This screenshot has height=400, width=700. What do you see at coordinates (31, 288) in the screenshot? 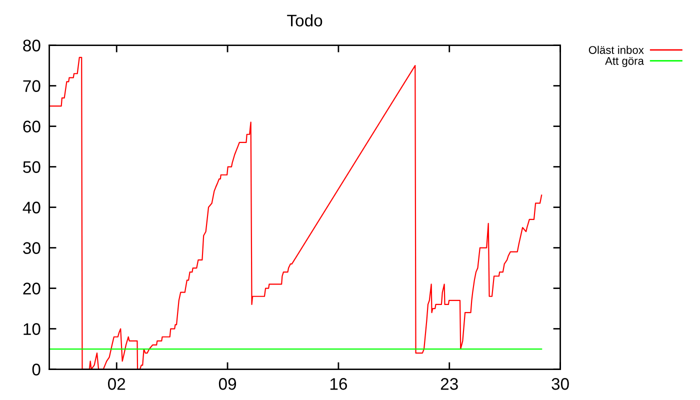
I see `y-tick-label: 20` at bounding box center [31, 288].